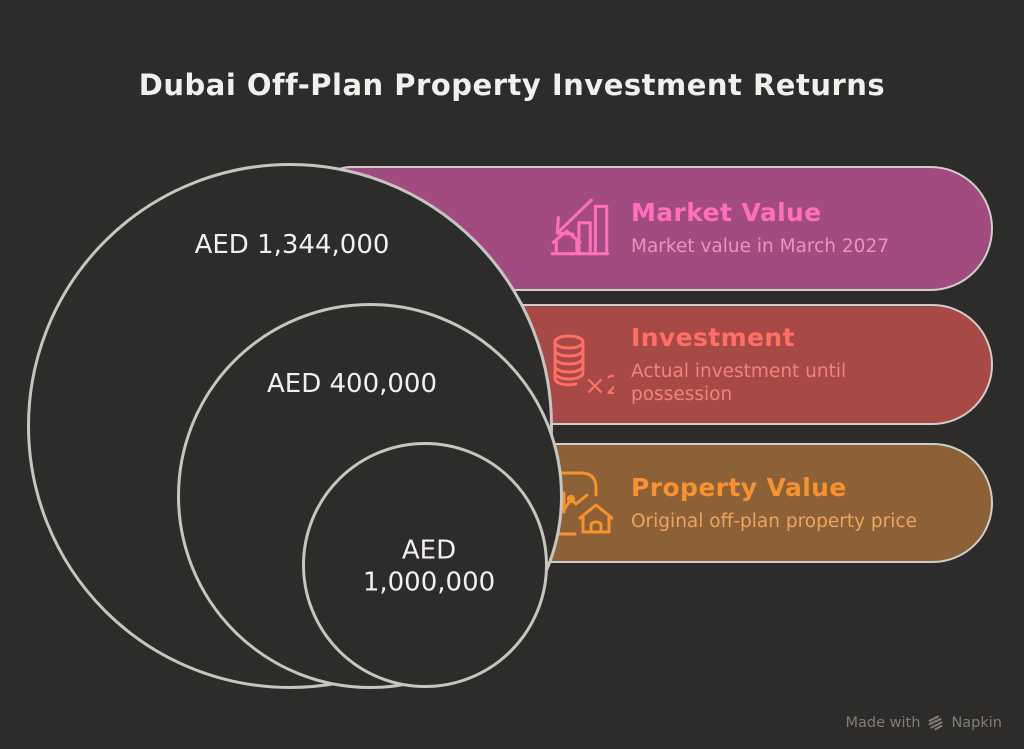  I want to click on x2-badge-text: ×2, so click(599, 385).